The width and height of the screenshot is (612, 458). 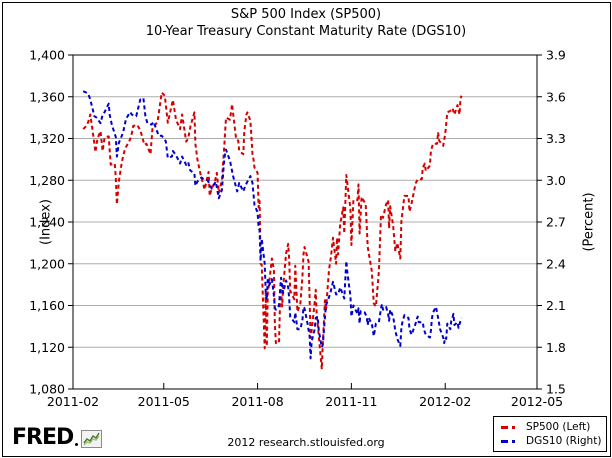 I want to click on right-axis-tick-label: 3.6, so click(x=556, y=96).